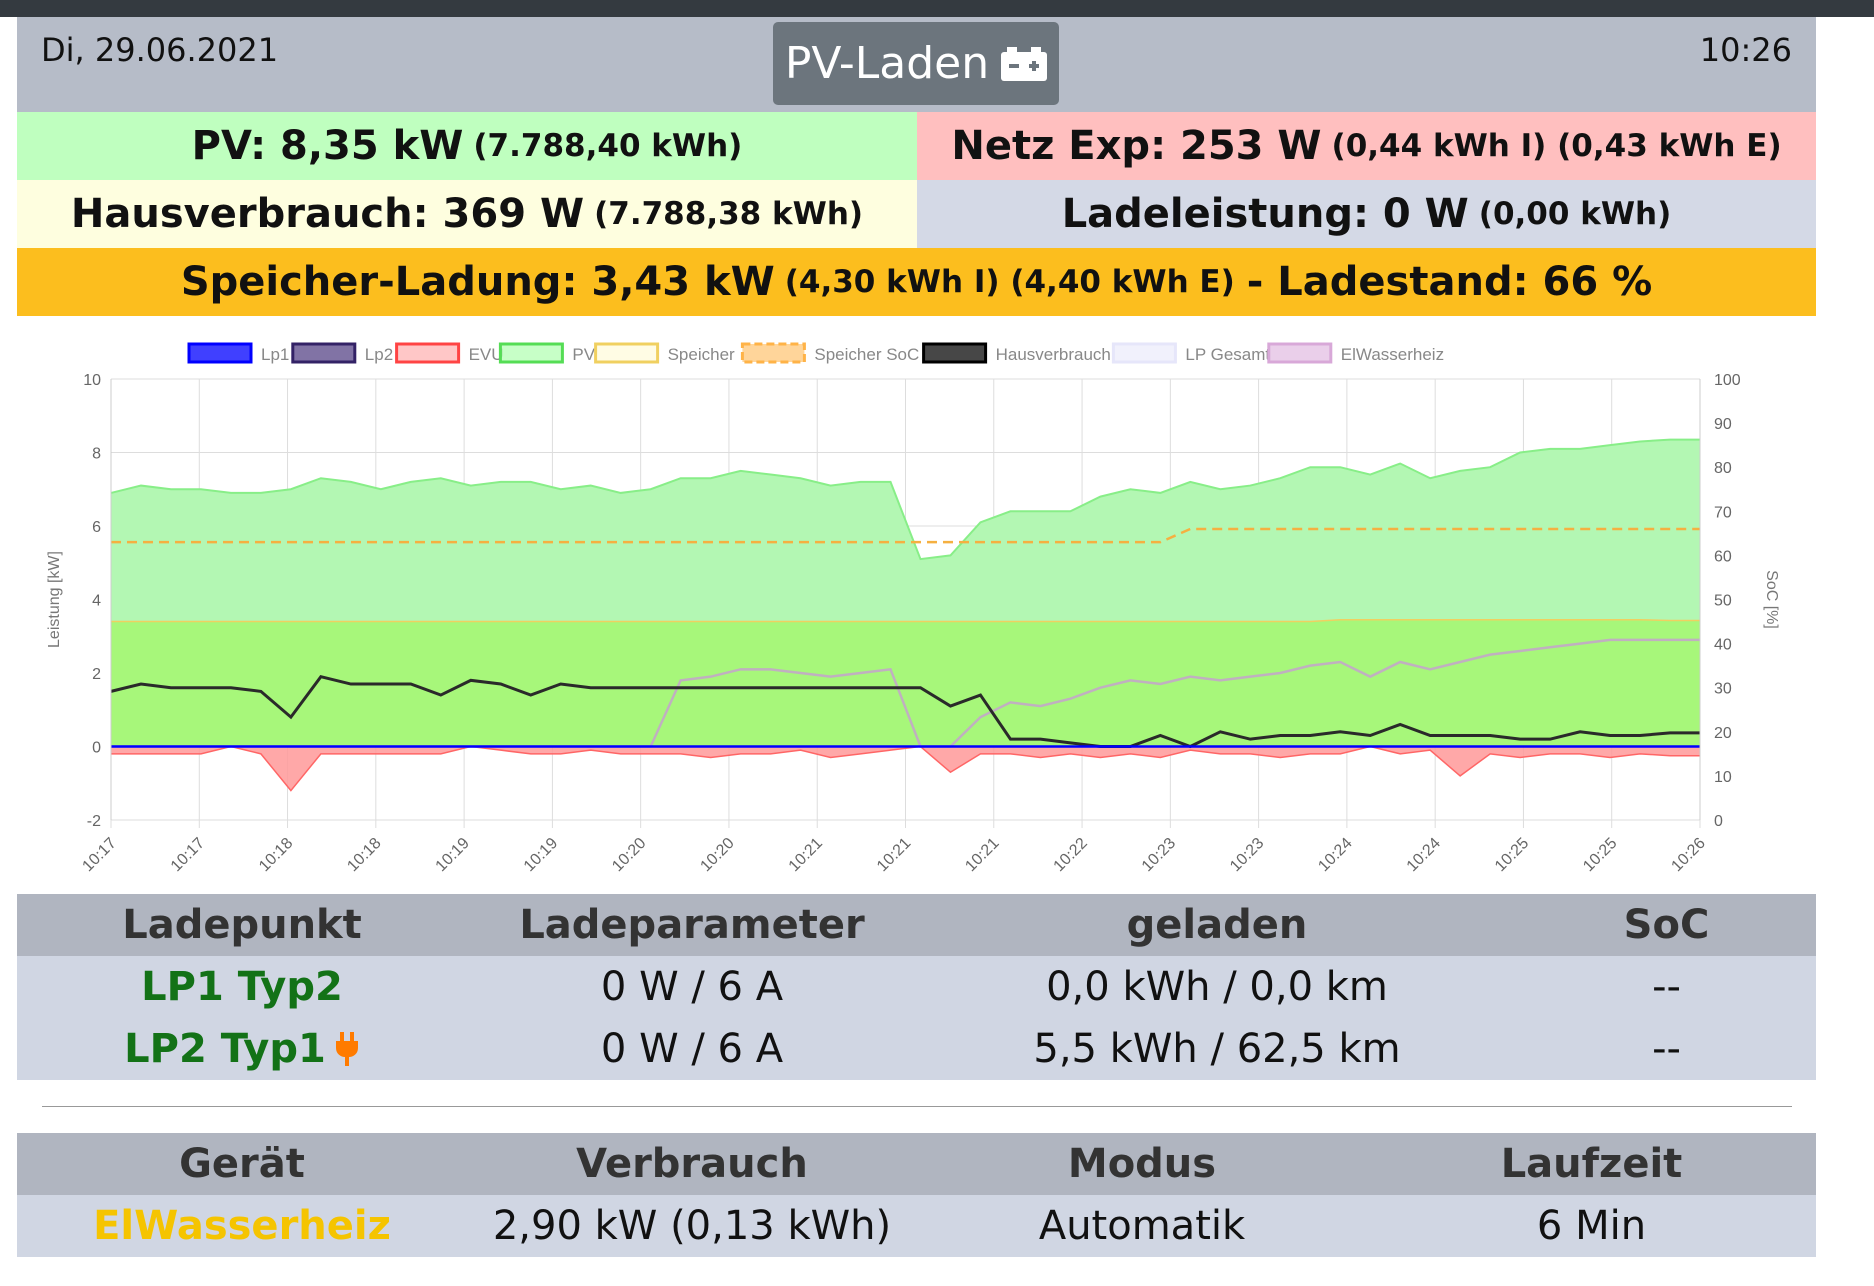 The image size is (1874, 1286). What do you see at coordinates (1666, 925) in the screenshot?
I see `header-soc: SoC` at bounding box center [1666, 925].